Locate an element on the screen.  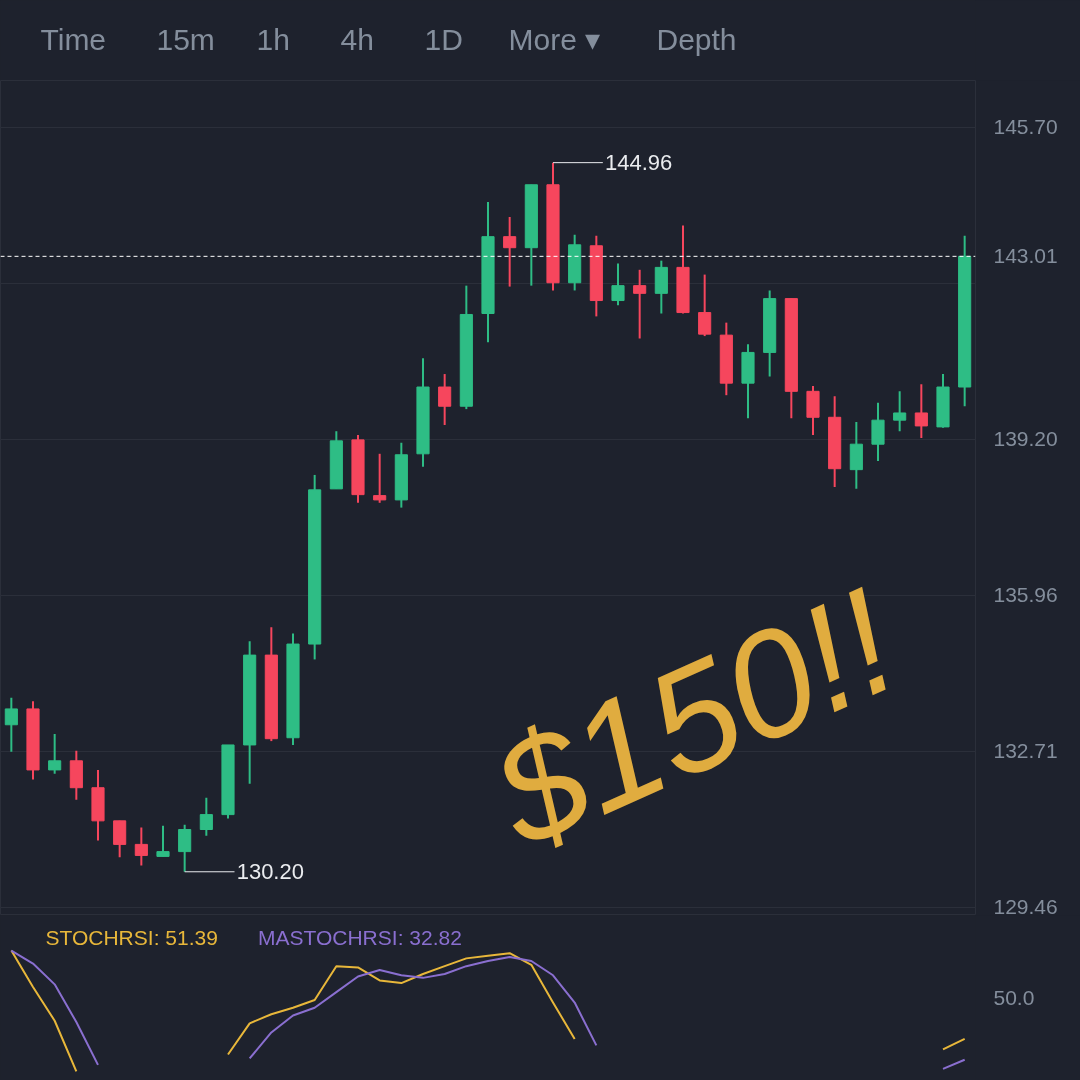
ref-line-label: 143.01 is located at coordinates (1025, 256).